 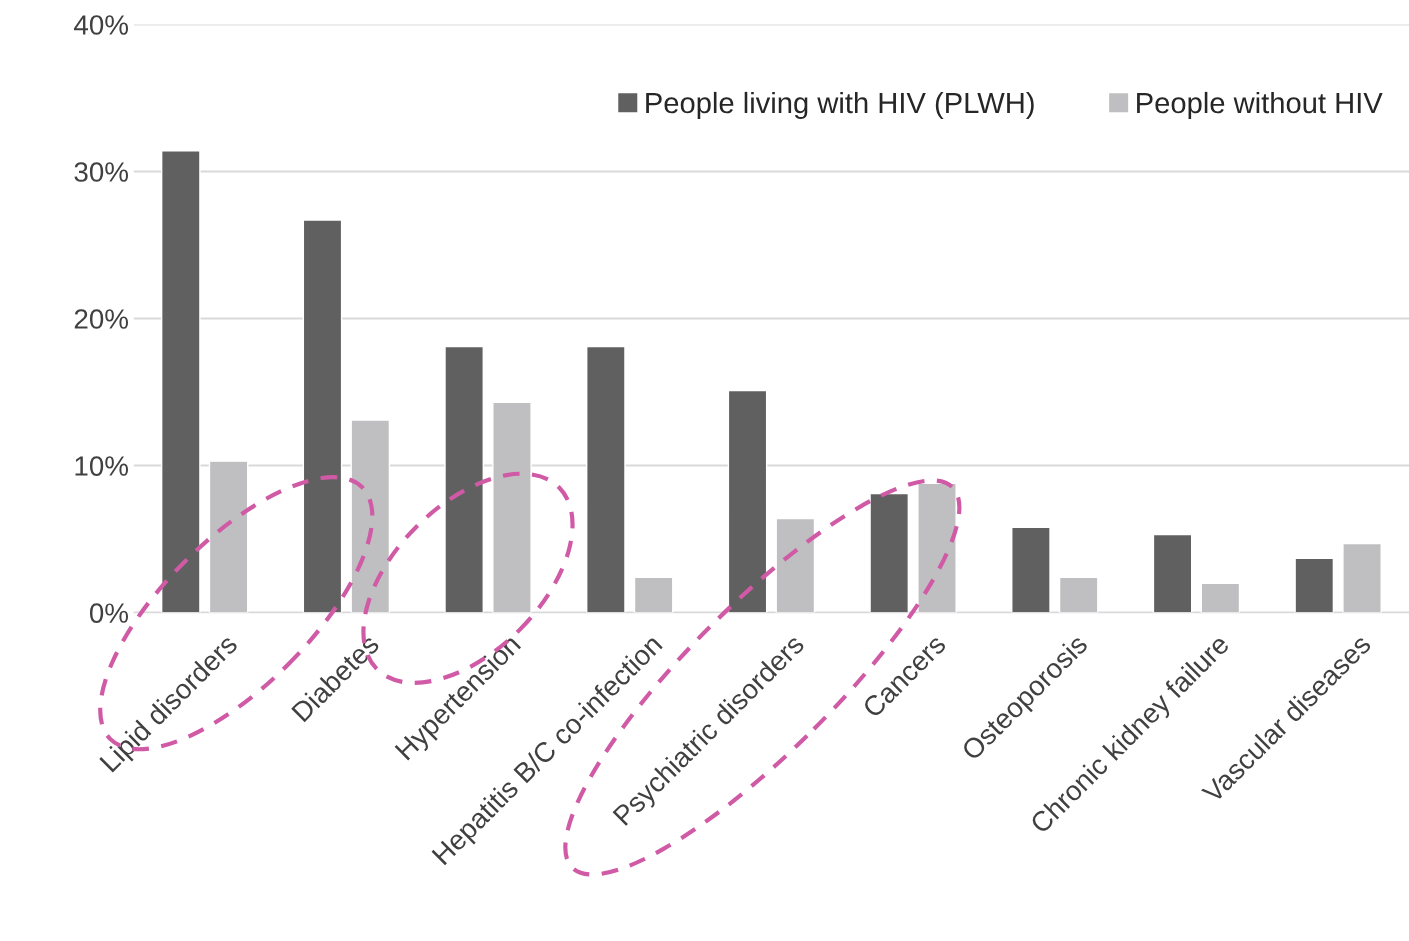 I want to click on legend-label: People without HIV, so click(x=1260, y=105).